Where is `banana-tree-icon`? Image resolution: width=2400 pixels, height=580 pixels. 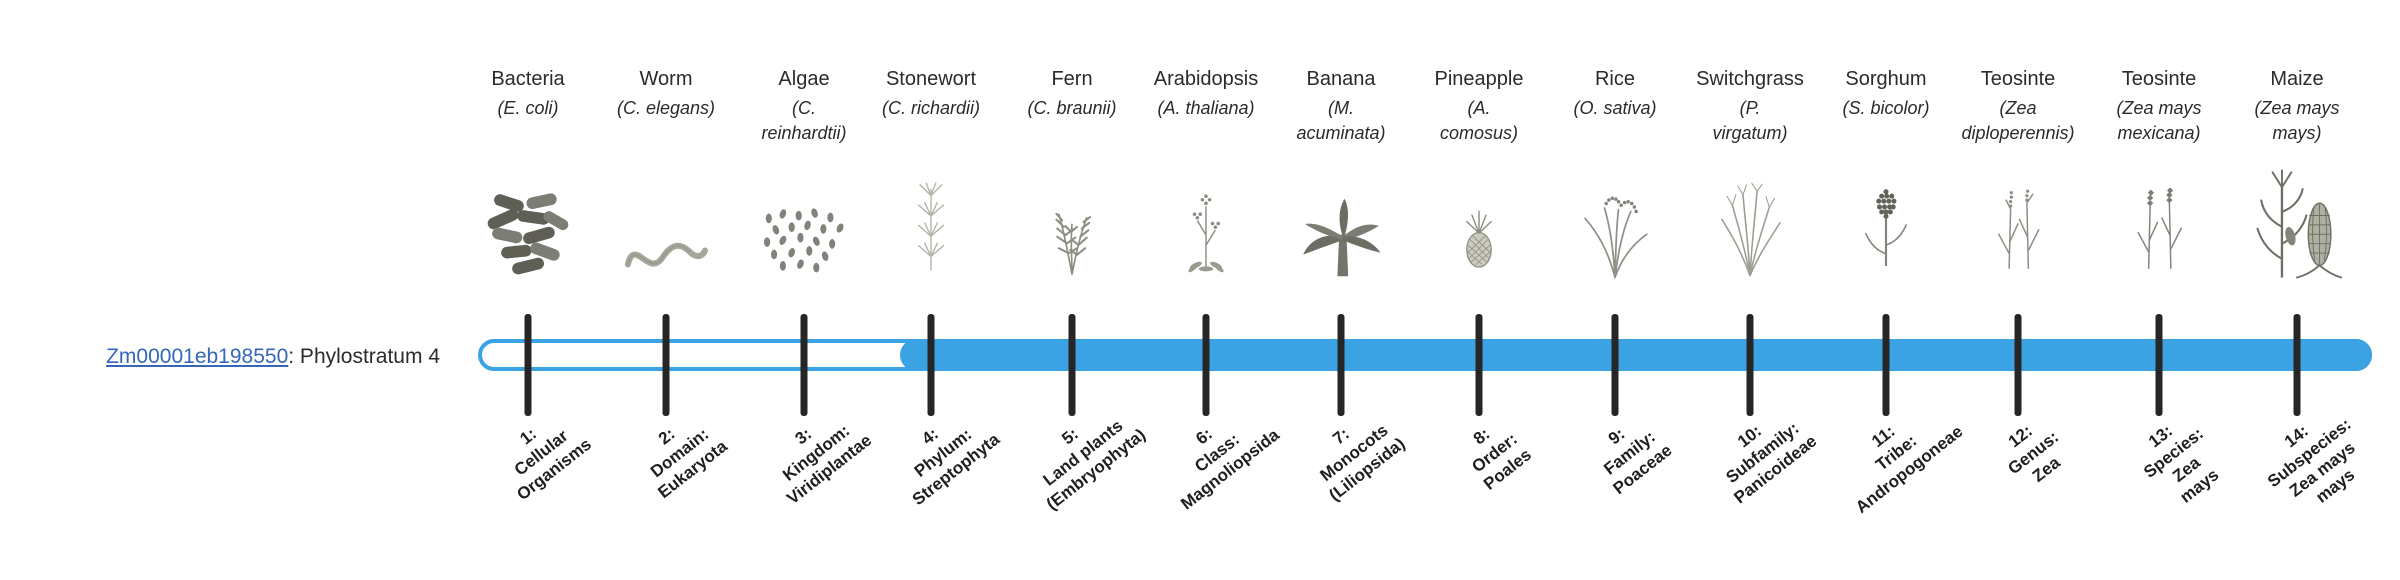 banana-tree-icon is located at coordinates (1342, 237).